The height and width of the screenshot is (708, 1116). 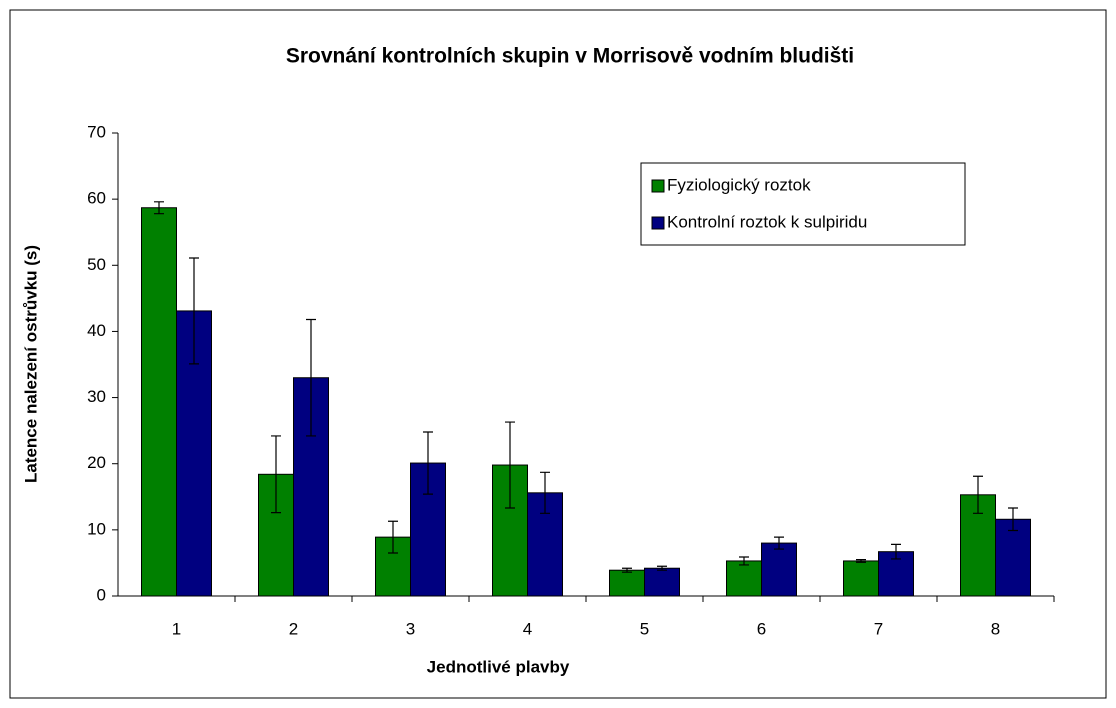 What do you see at coordinates (803, 204) in the screenshot?
I see `legend-box` at bounding box center [803, 204].